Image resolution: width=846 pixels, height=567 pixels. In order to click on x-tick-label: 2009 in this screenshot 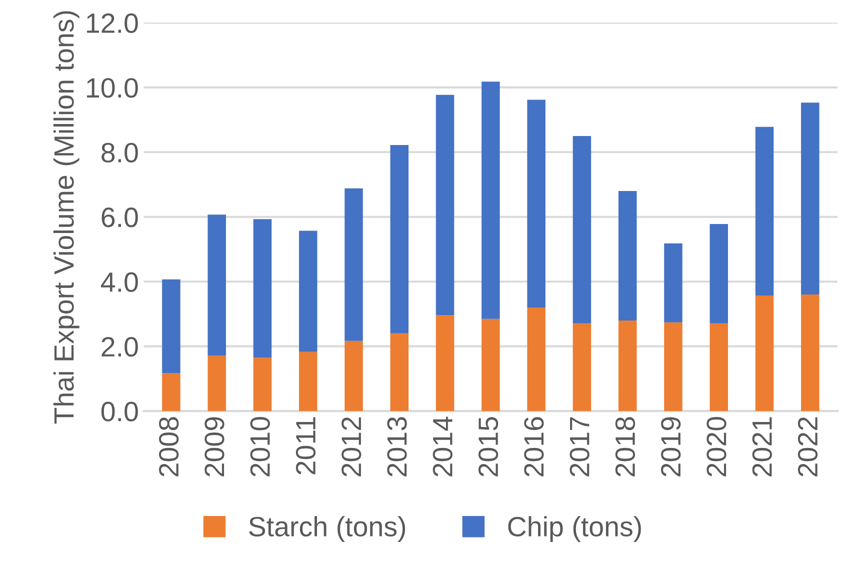, I will do `click(214, 446)`.